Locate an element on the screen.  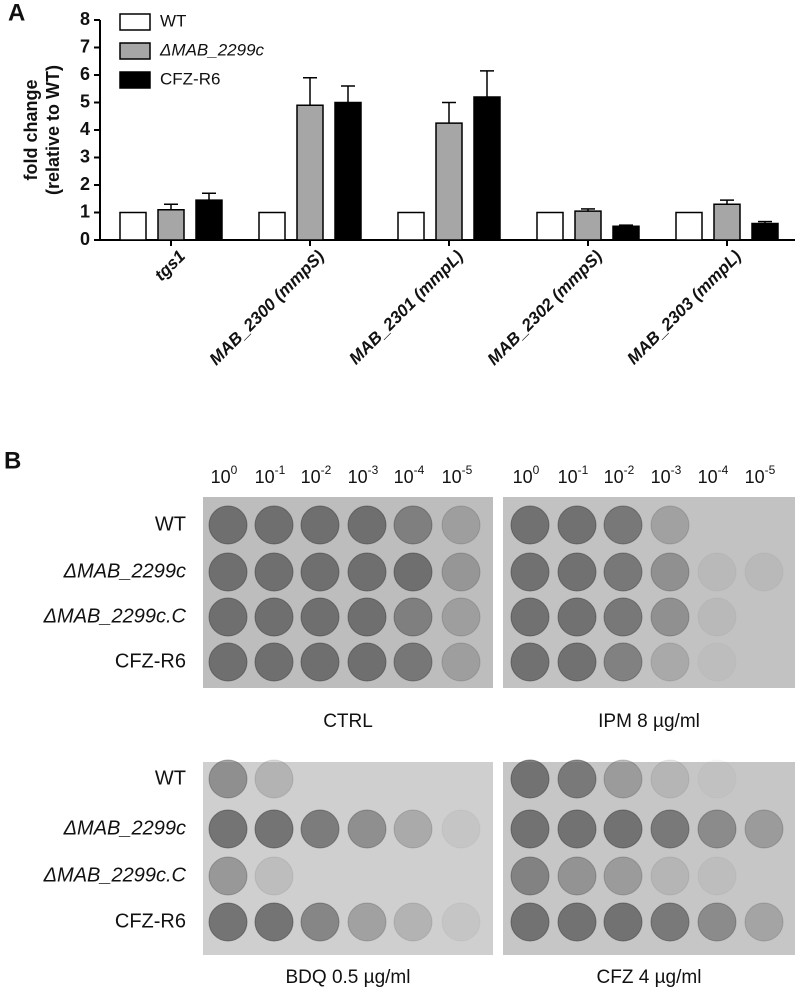
dilution-label: 10-3 is located at coordinates (363, 475).